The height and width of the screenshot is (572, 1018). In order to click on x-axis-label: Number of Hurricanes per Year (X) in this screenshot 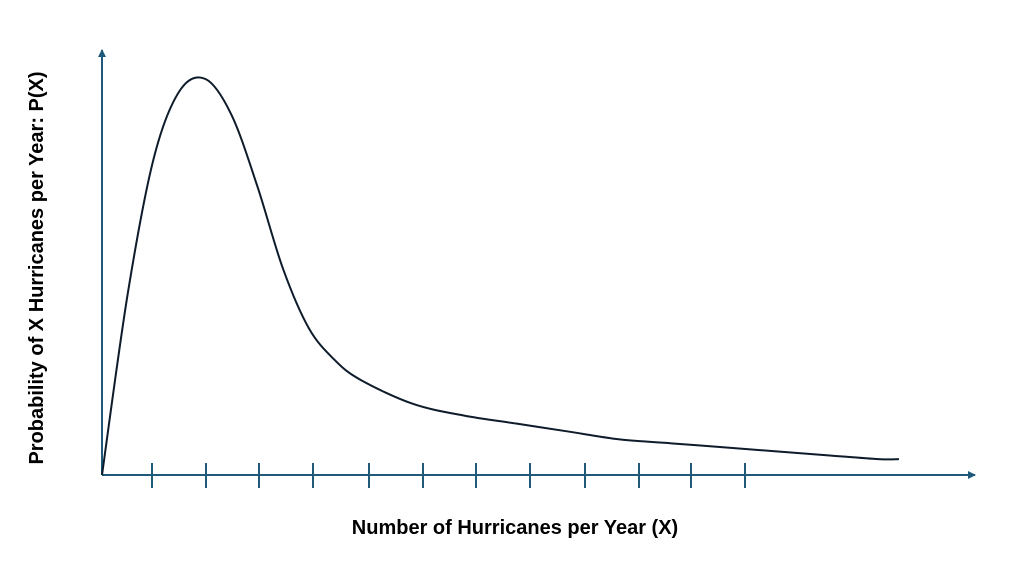, I will do `click(515, 528)`.